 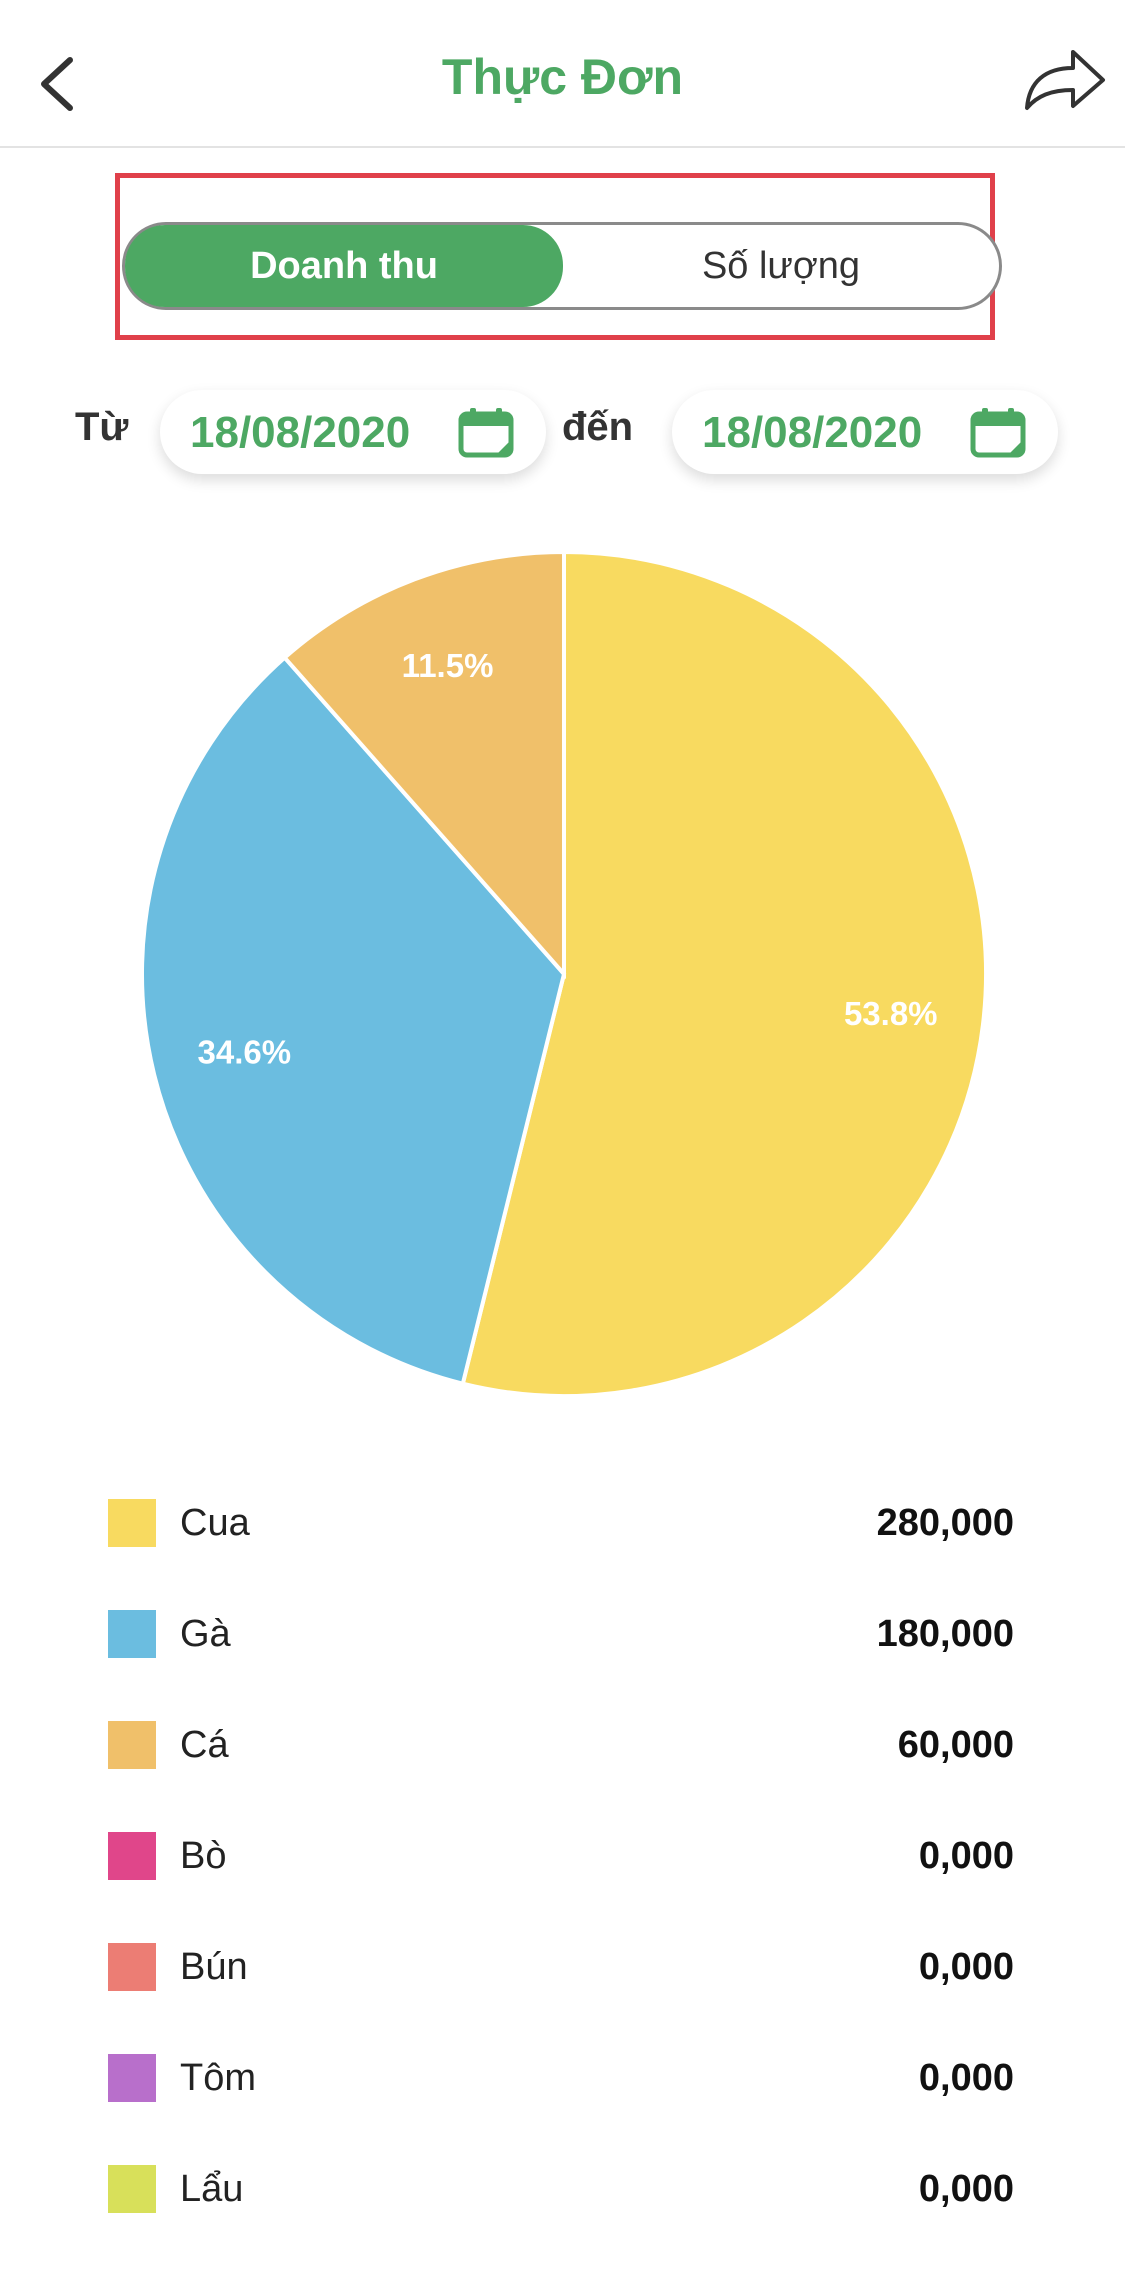 I want to click on page-title: Thực Đơn, so click(x=562, y=77).